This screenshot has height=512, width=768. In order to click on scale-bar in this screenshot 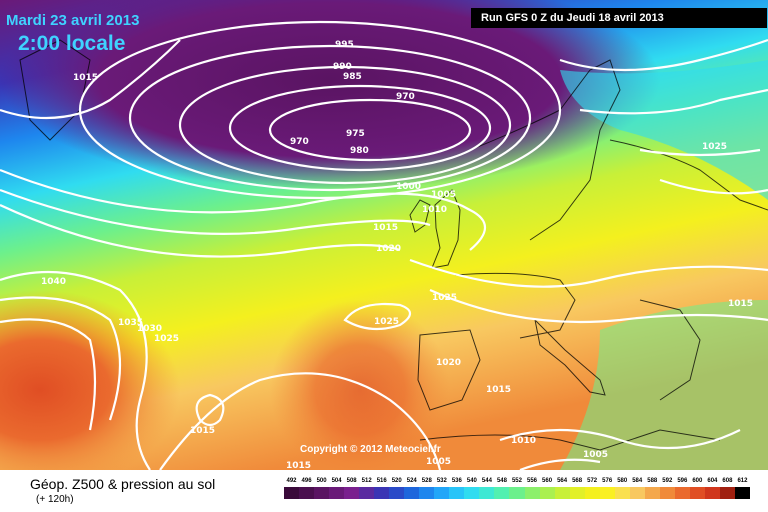, I will do `click(517, 493)`.